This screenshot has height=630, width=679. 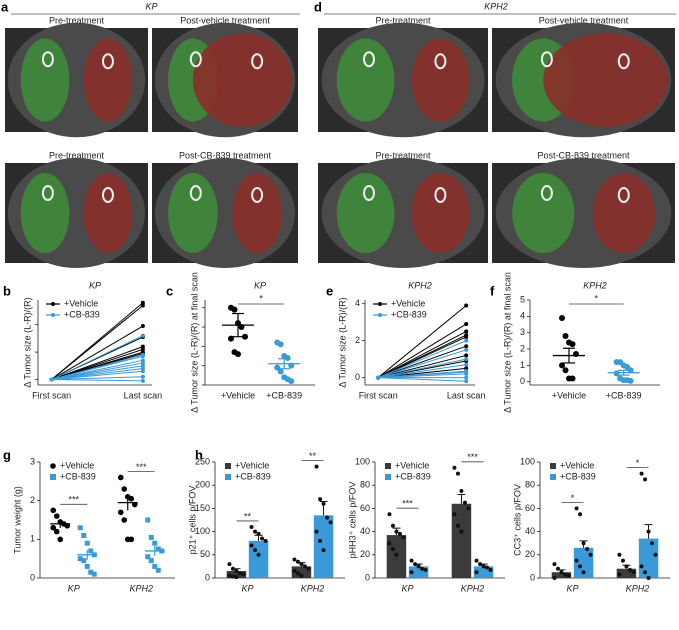 What do you see at coordinates (584, 20) in the screenshot?
I see `image-caption: Post-vehicle treatment` at bounding box center [584, 20].